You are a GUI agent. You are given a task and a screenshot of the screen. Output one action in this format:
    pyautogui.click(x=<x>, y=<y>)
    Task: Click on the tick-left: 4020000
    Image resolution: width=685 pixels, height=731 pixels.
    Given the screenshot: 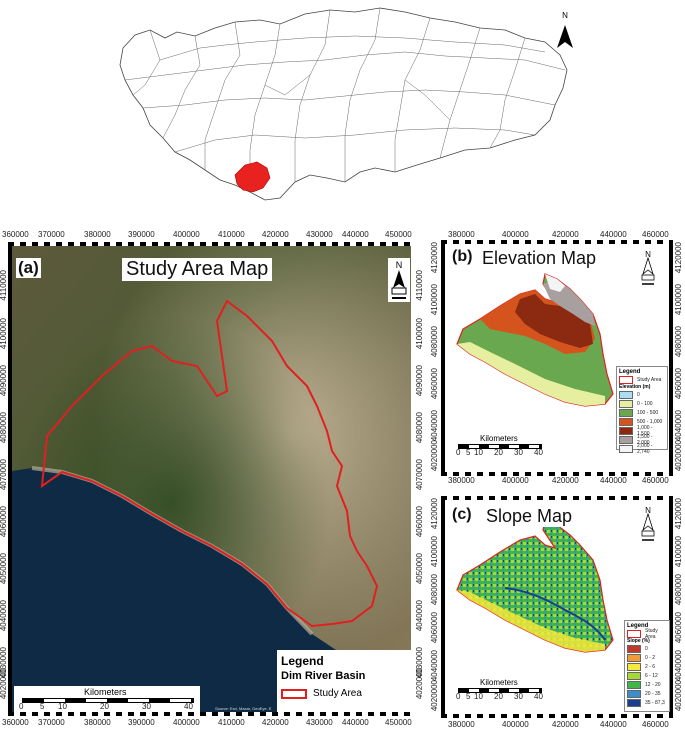 What is the action you would take?
    pyautogui.click(x=434, y=456)
    